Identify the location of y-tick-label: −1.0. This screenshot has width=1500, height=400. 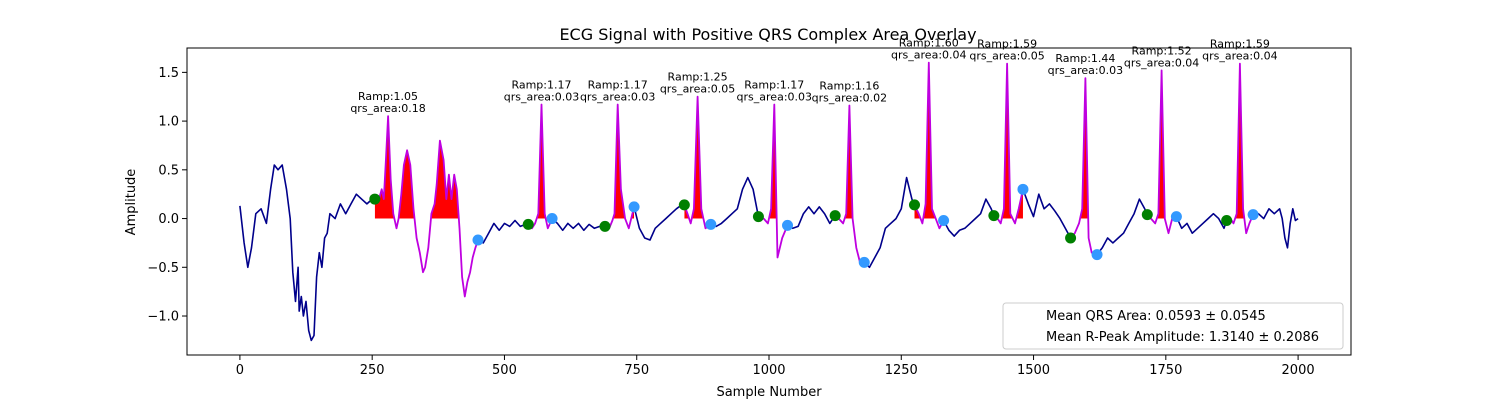
(163, 317).